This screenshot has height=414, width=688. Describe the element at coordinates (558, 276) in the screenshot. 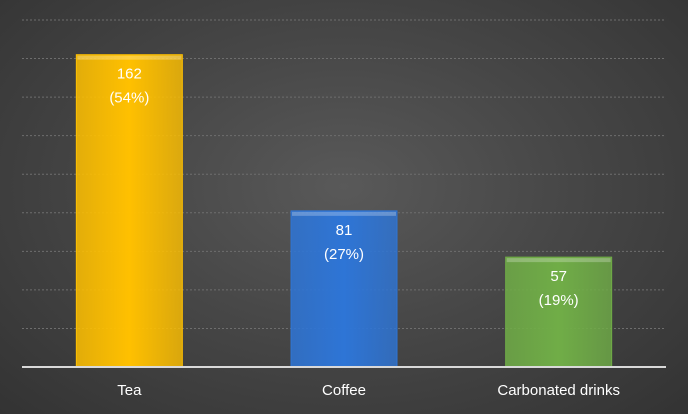

I see `value-label: 57` at that location.